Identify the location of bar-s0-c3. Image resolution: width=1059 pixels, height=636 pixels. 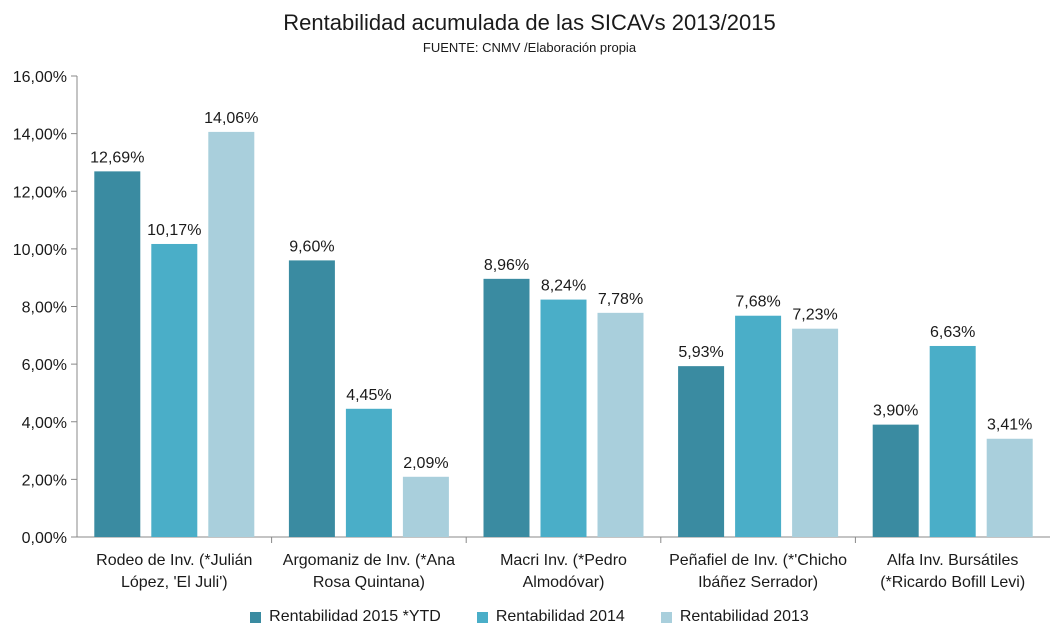
(701, 451).